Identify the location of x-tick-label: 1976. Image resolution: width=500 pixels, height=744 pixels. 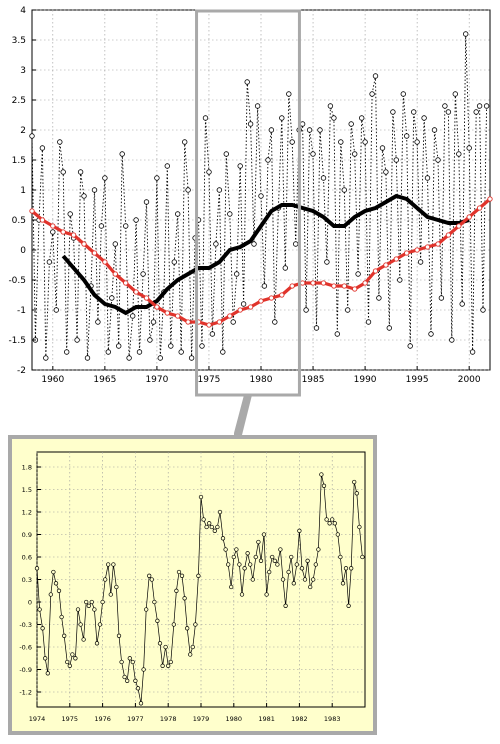
(102, 719).